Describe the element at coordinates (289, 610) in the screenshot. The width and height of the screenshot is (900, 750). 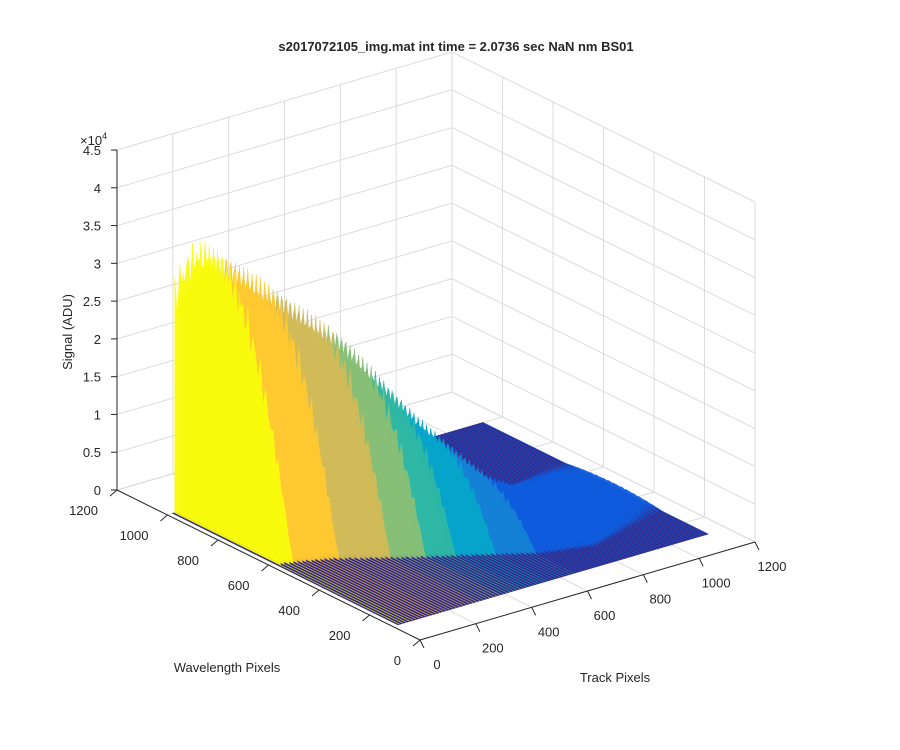
I see `y-tick-label: 400` at that location.